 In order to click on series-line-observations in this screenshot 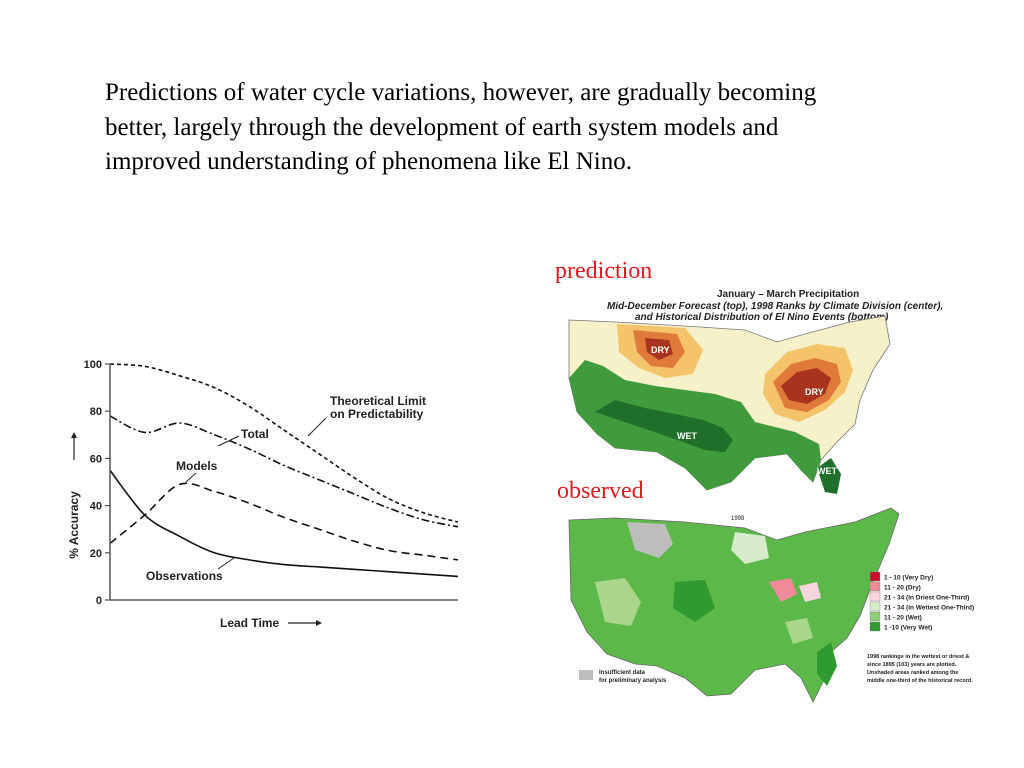, I will do `click(284, 523)`.